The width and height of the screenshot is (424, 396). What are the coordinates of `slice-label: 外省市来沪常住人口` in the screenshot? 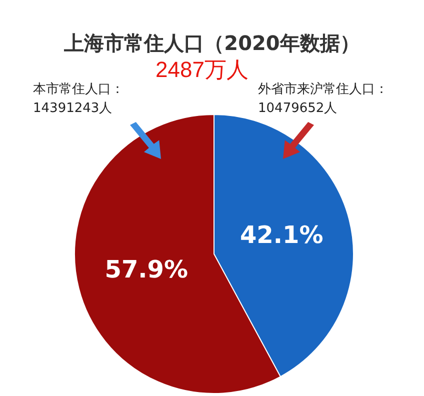 It's located at (316, 89).